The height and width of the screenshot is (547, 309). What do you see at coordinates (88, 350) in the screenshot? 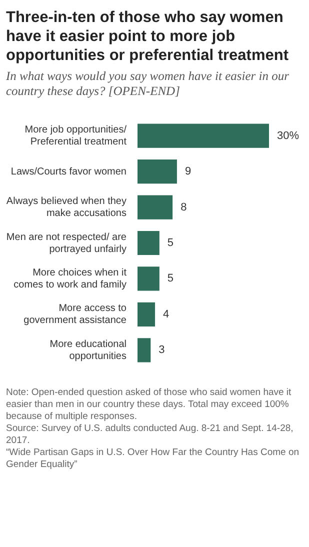
I see `y-tick-label: More educational opportunities` at bounding box center [88, 350].